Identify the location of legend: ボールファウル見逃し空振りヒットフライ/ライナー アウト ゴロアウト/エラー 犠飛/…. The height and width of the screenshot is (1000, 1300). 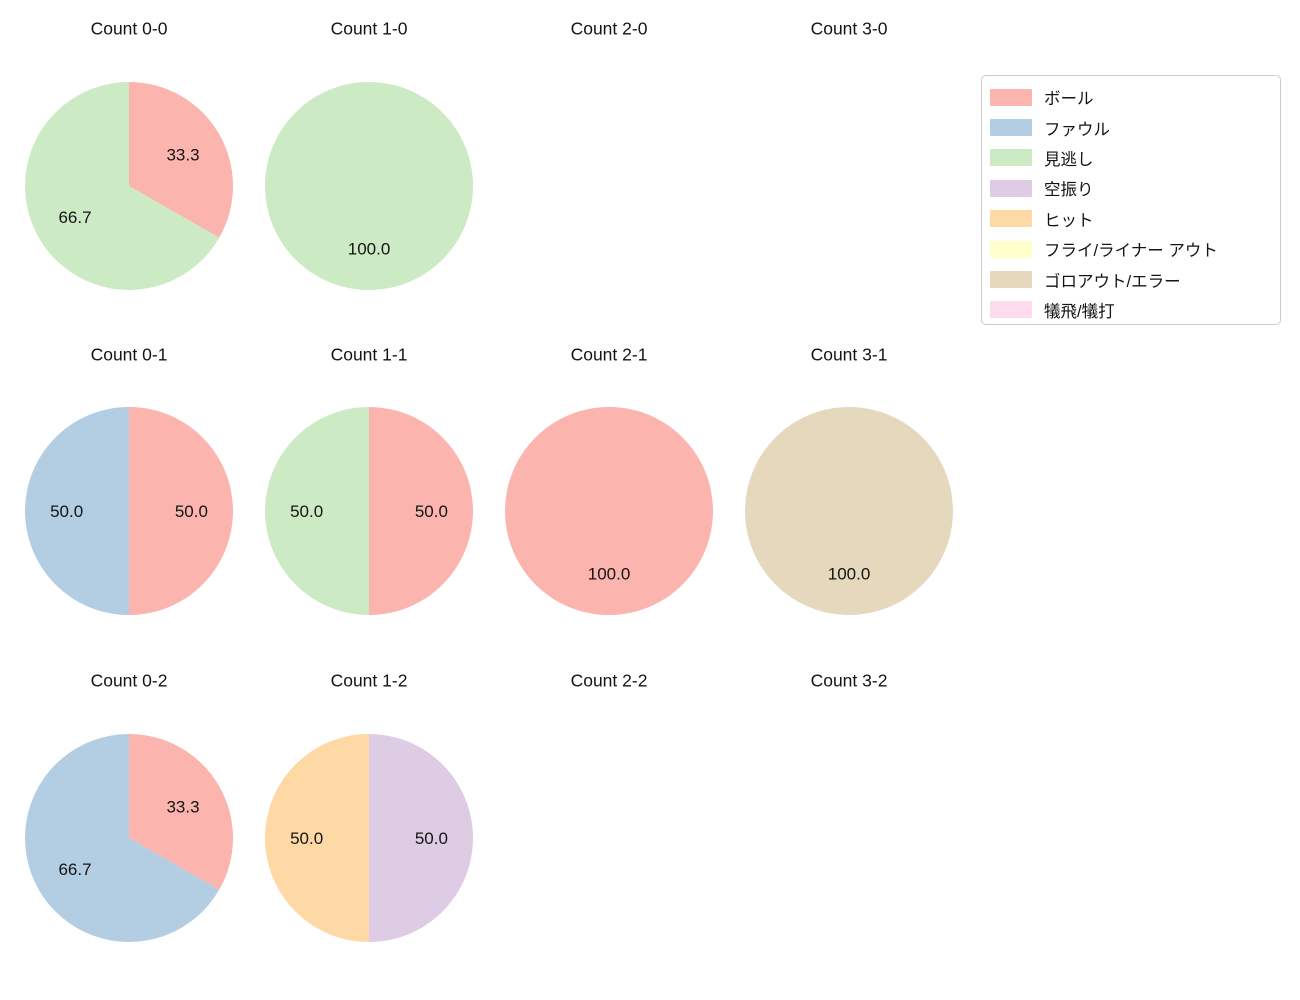
(1131, 200).